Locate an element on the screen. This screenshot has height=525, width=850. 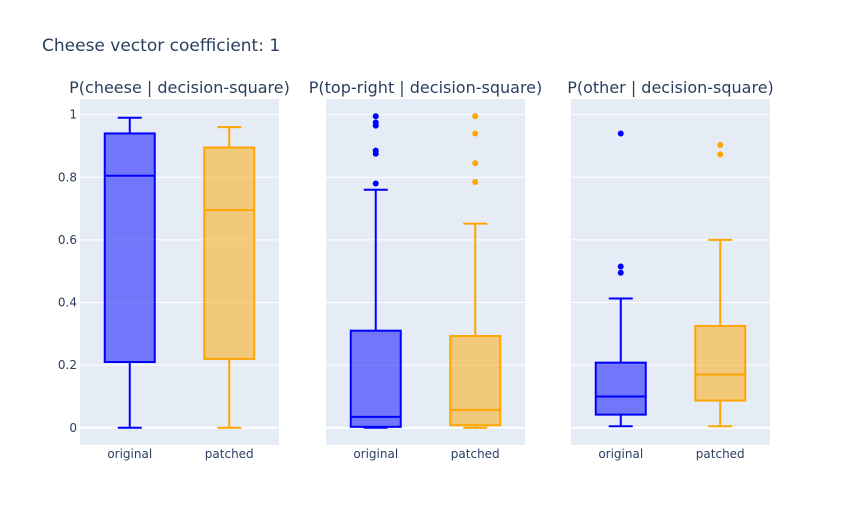
y-tick-label: 0.6 is located at coordinates (67, 240).